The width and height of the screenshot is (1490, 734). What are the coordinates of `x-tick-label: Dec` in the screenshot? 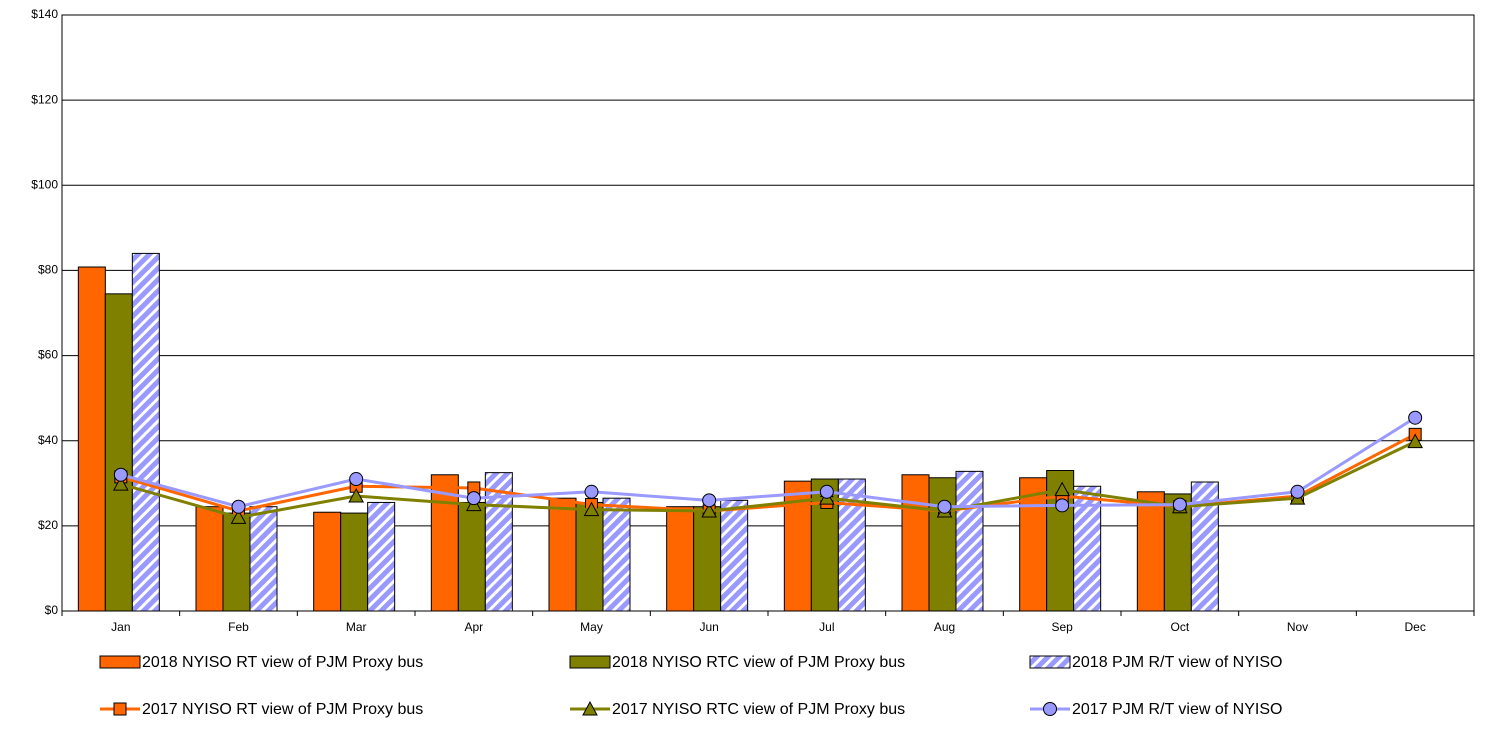 It's located at (1414, 627).